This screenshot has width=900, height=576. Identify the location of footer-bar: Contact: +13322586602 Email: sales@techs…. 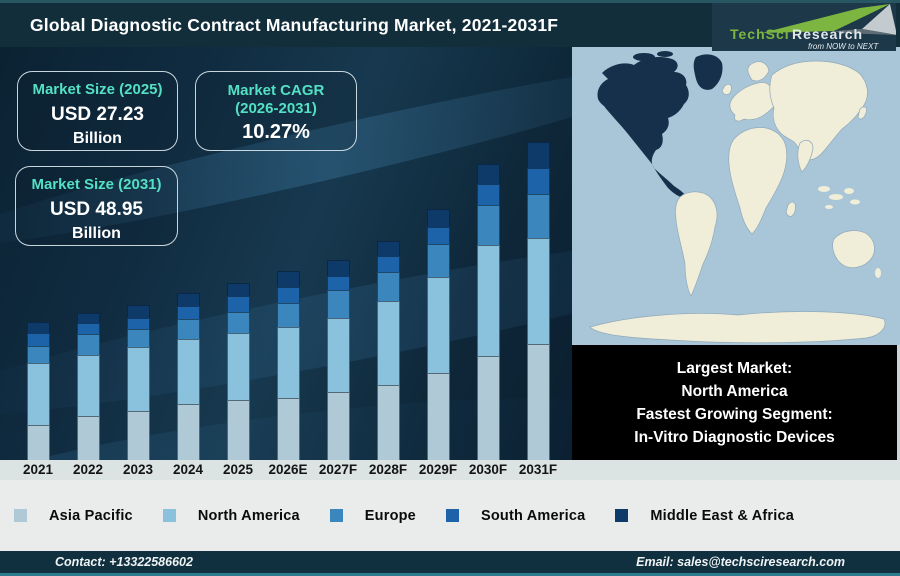
(450, 563).